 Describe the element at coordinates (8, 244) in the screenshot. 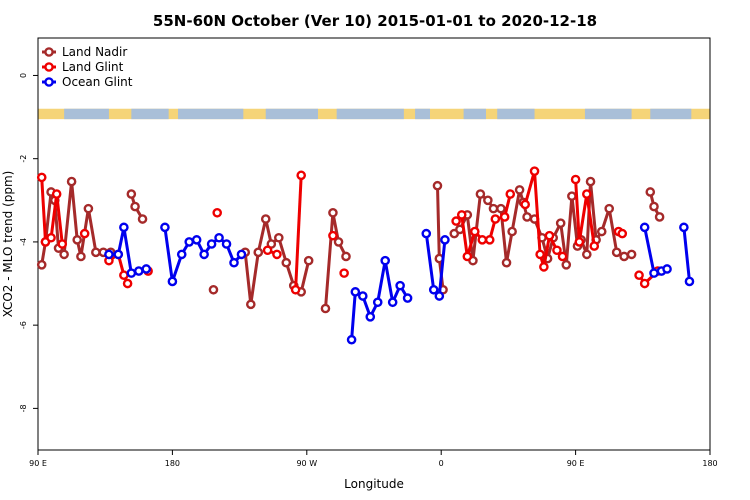

I see `y-axis-label: XCO2 - MLO trend (ppm)` at that location.